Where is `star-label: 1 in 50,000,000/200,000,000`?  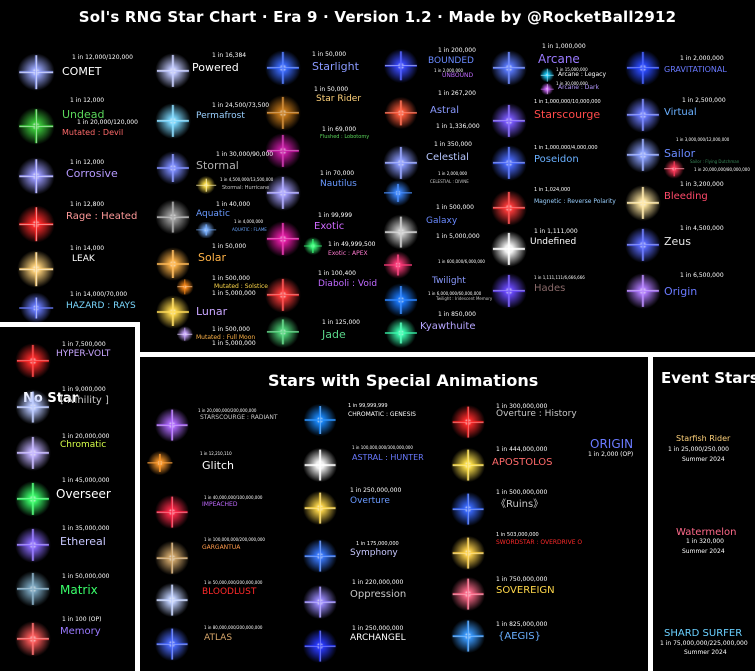
star-label: 1 in 50,000,000/200,000,000 is located at coordinates (233, 582).